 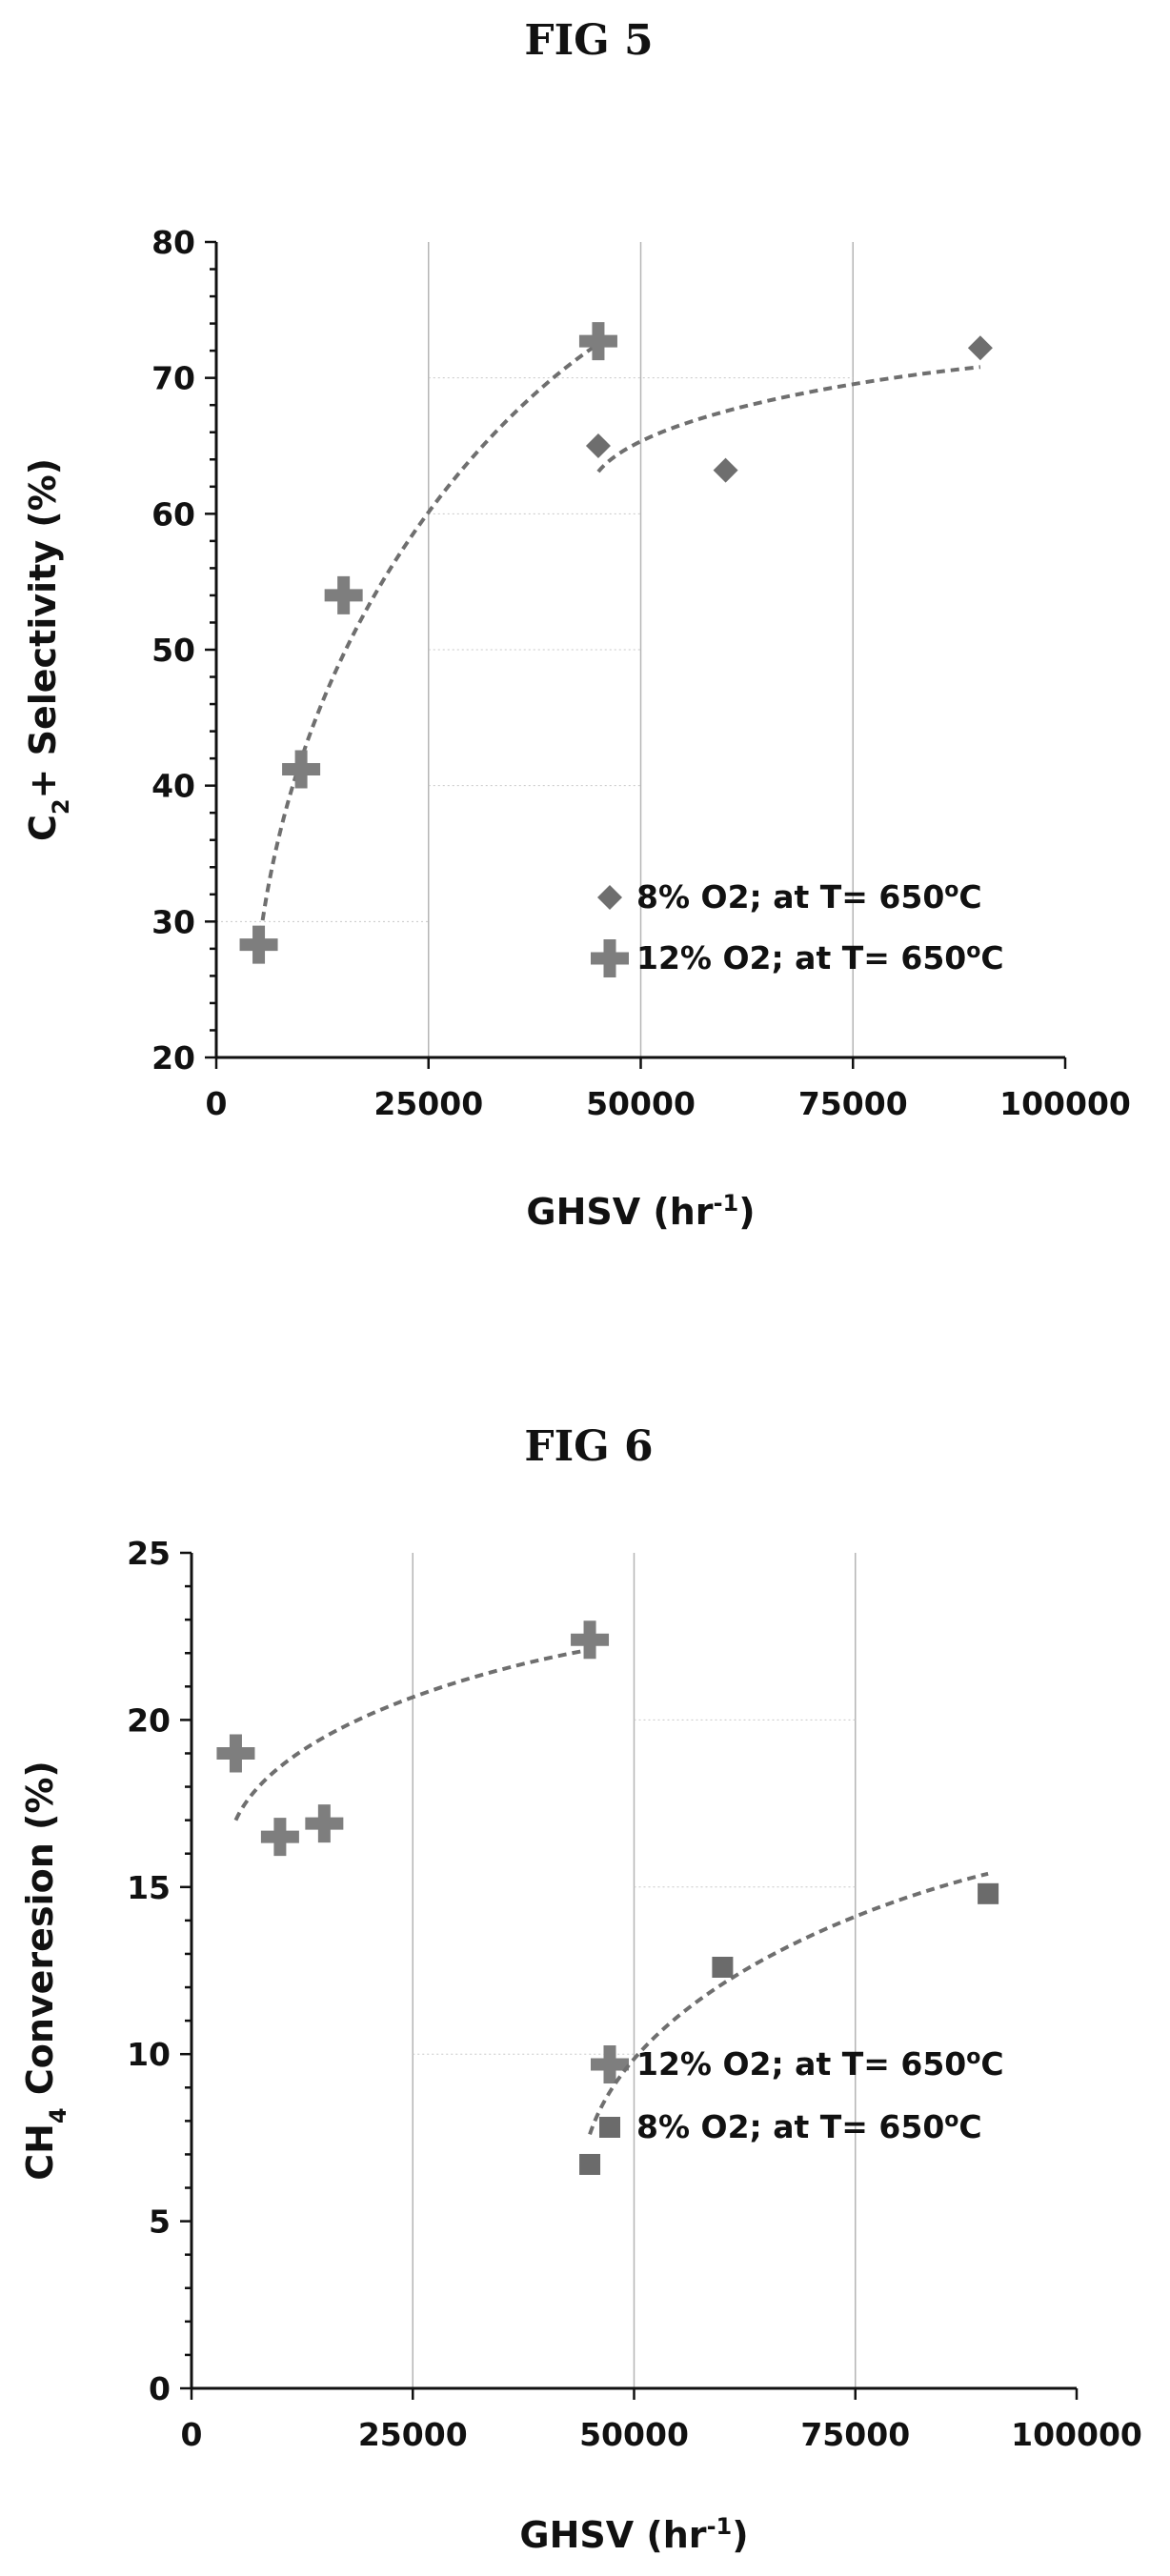 What do you see at coordinates (43, 629) in the screenshot?
I see `y-axis-title-post: + Selectivity (%)` at bounding box center [43, 629].